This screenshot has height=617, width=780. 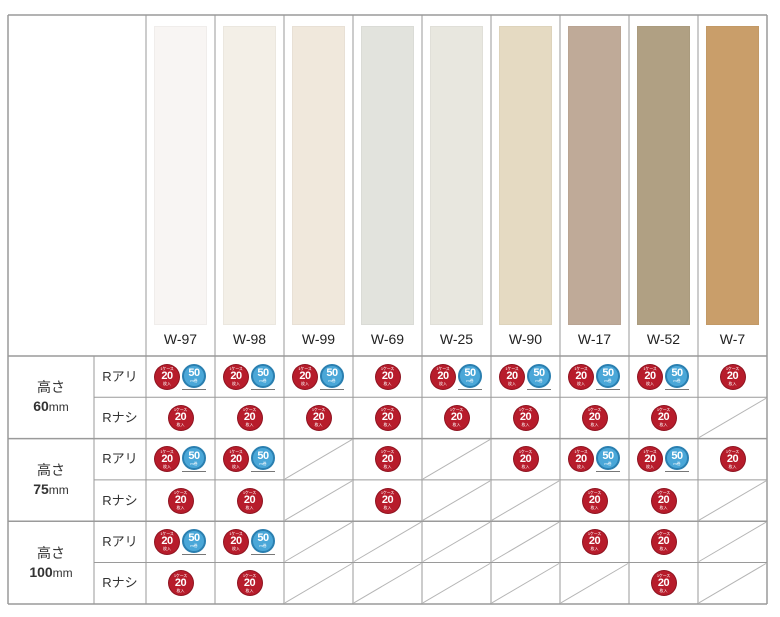 What do you see at coordinates (120, 541) in the screenshot?
I see `r-type-label: Rアリ` at bounding box center [120, 541].